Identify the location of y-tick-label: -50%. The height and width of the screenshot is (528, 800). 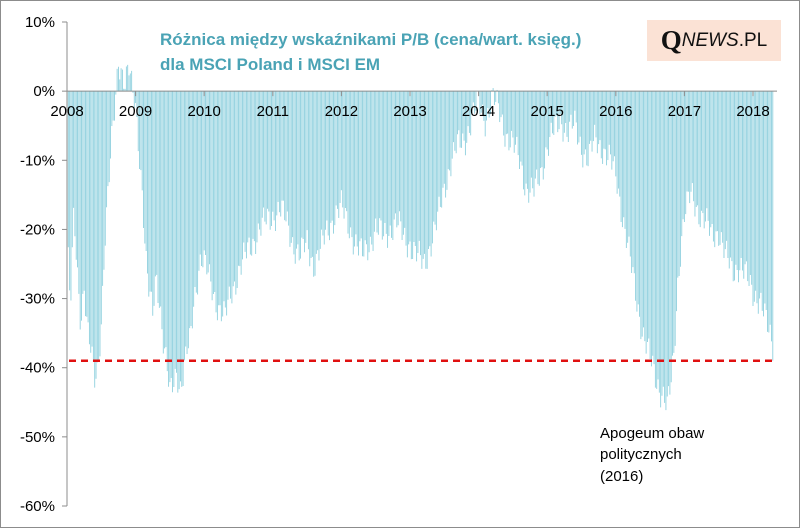
(37, 437).